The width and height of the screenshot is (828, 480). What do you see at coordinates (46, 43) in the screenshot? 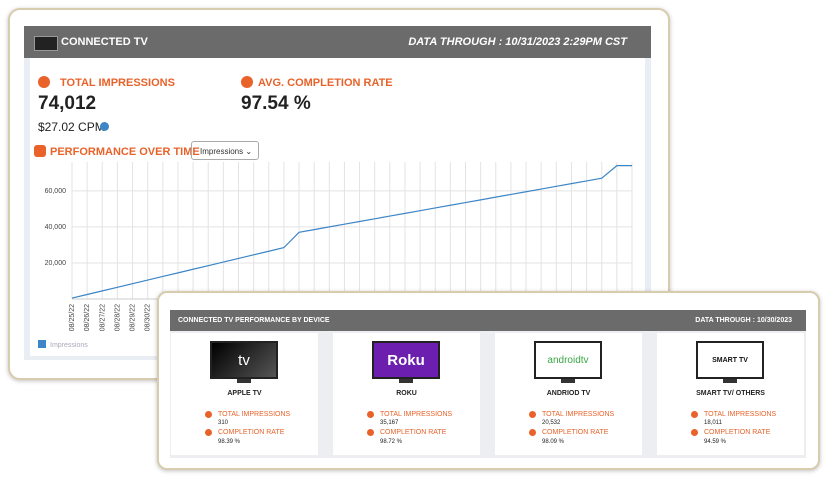
I see `tv-icon` at bounding box center [46, 43].